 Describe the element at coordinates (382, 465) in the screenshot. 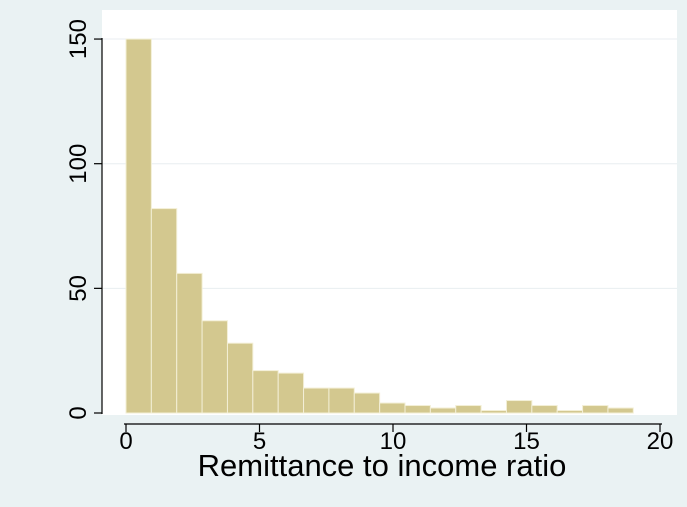

I see `x-axis-title: Remittance to income ratio` at that location.